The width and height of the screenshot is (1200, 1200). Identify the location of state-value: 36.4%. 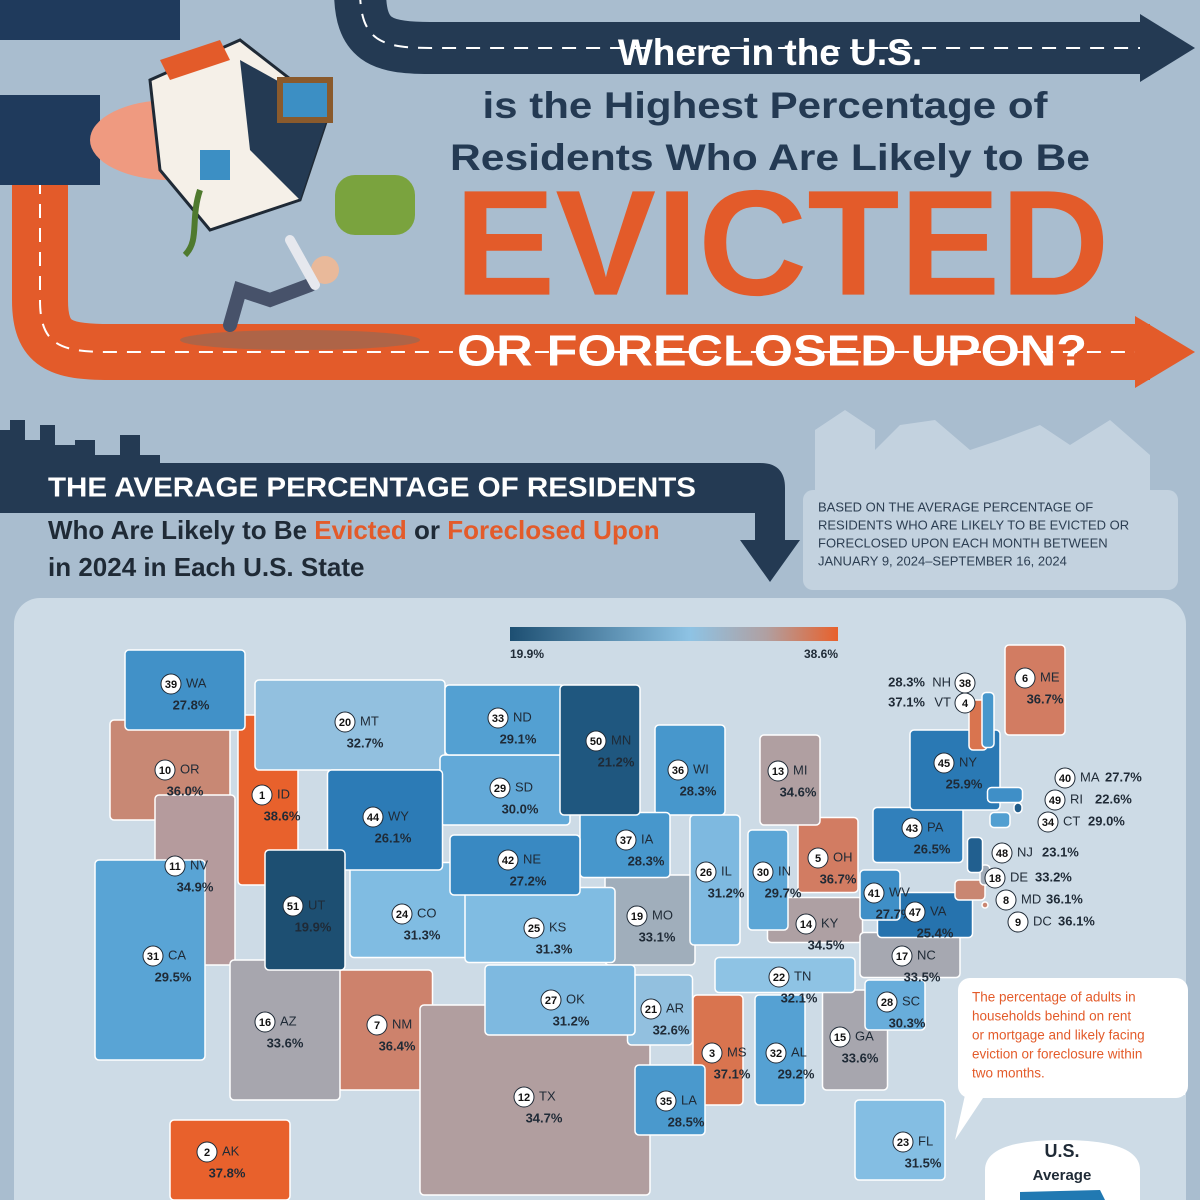
(397, 1045).